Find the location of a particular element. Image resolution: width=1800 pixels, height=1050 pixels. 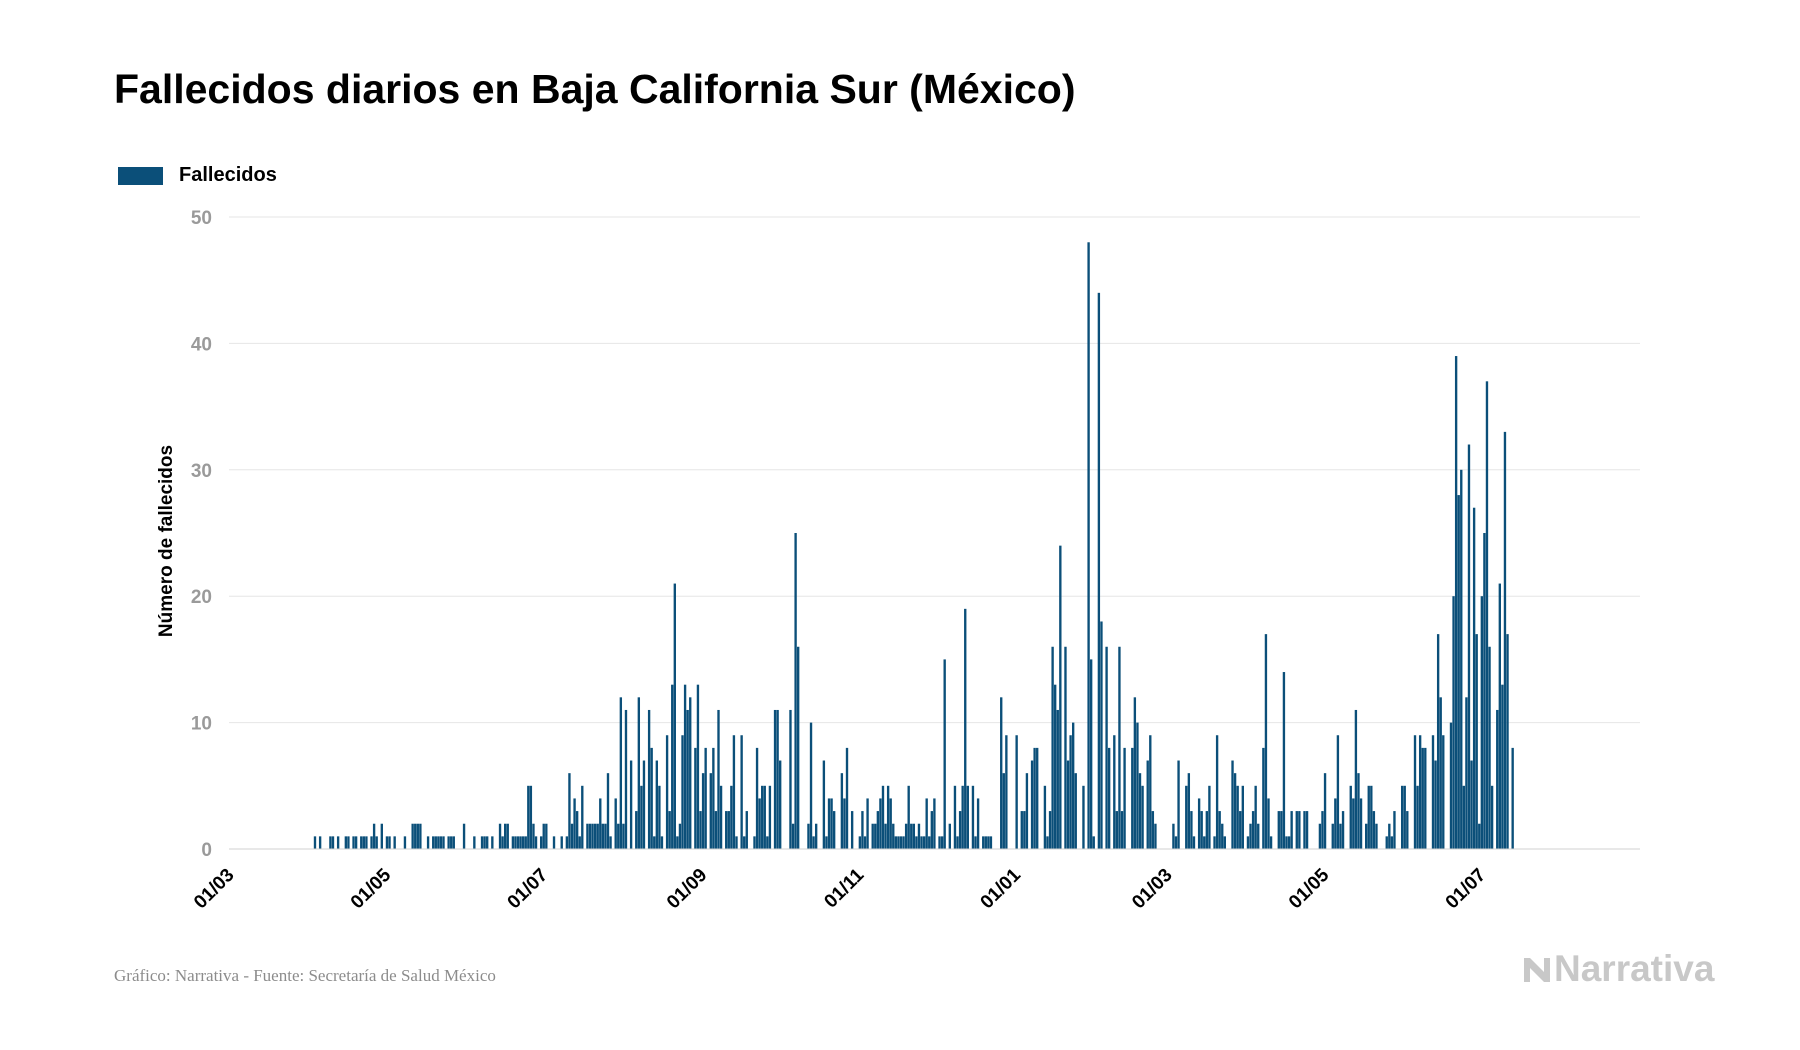

y-tick-label: 50 is located at coordinates (201, 218).